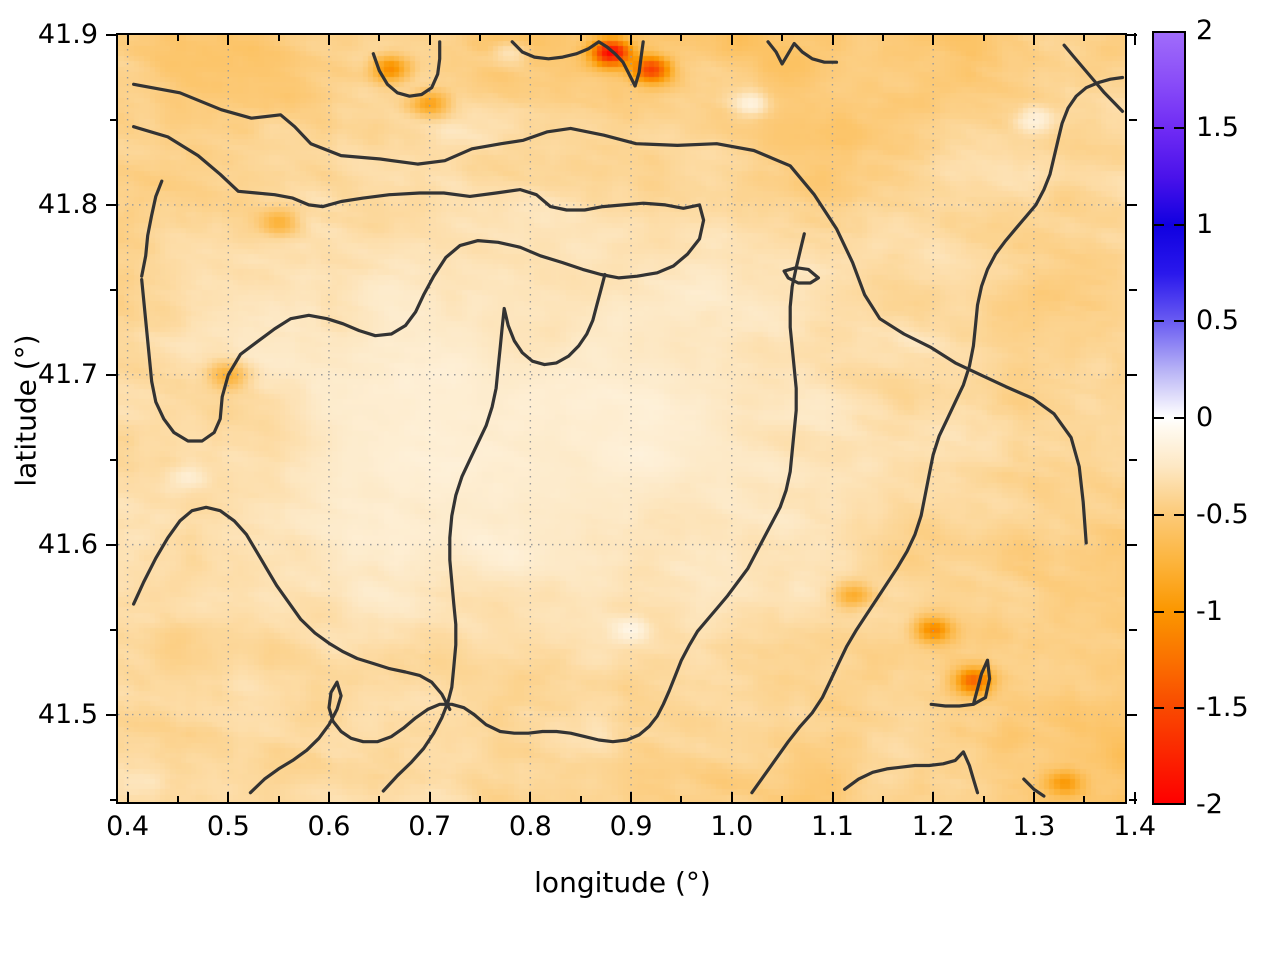 This screenshot has width=1280, height=960. What do you see at coordinates (26, 410) in the screenshot?
I see `y-axis-title: latitude (°)` at bounding box center [26, 410].